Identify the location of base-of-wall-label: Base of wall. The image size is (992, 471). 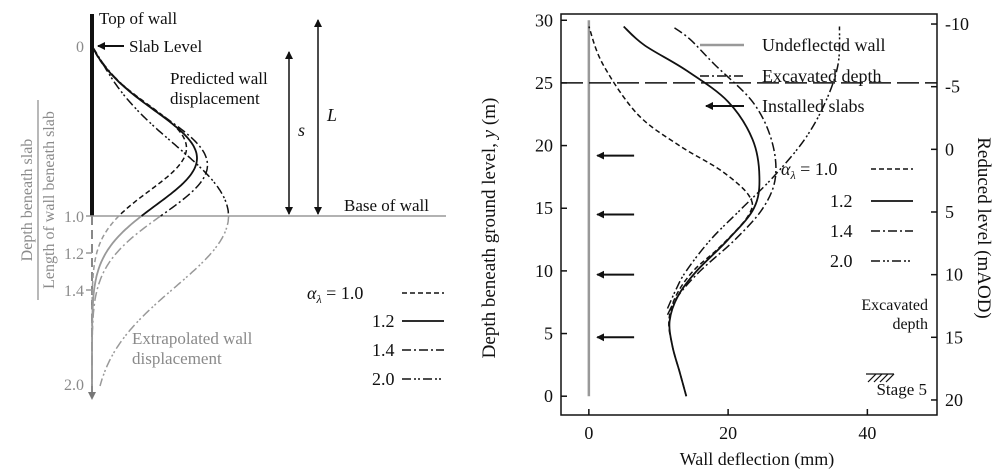
(386, 205).